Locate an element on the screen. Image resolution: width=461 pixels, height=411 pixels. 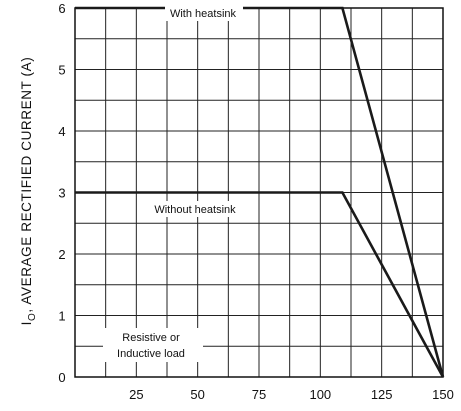
x-tick-label: 50 is located at coordinates (197, 394).